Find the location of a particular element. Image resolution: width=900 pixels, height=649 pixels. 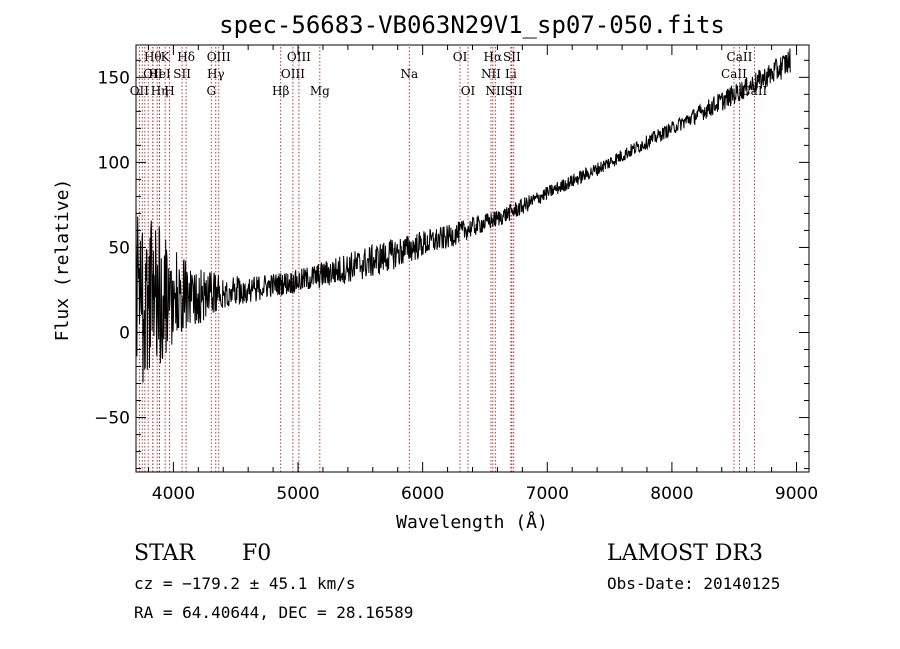

ra-dec-coordinates: RA = 64.40644, DEC = 28.16589 is located at coordinates (273, 612).